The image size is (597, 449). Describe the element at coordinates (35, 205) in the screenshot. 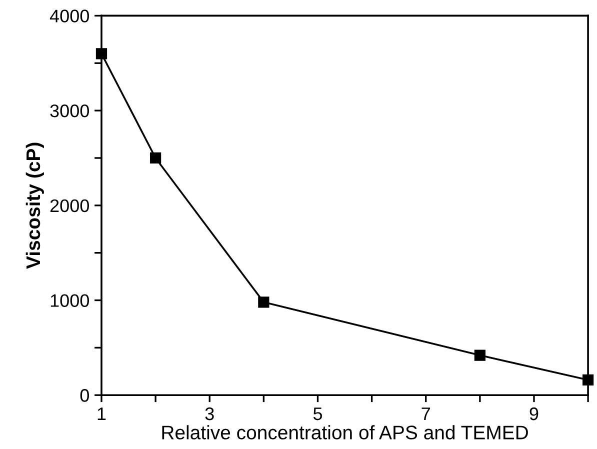

I see `y-axis-title: Viscosity (cP)` at that location.